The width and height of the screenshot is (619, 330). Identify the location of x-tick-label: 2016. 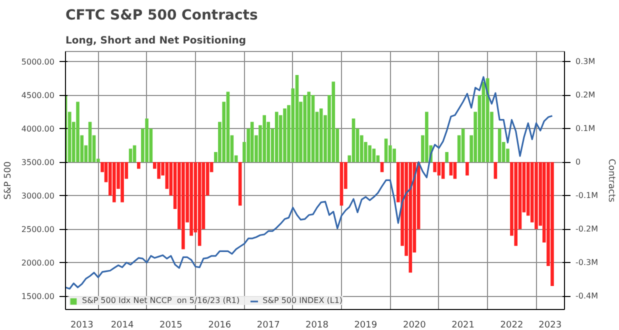
(220, 325).